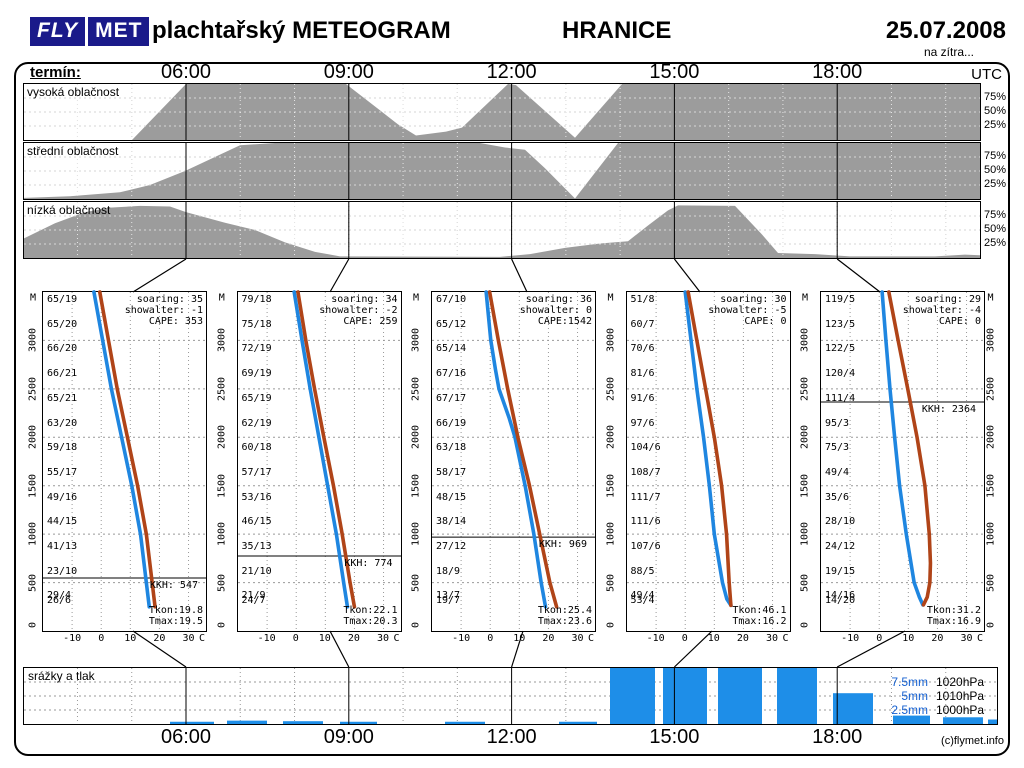  Describe the element at coordinates (164, 310) in the screenshot. I see `sounding-stats: soaring: 35 showalter: -1 CAPE: 353` at that location.